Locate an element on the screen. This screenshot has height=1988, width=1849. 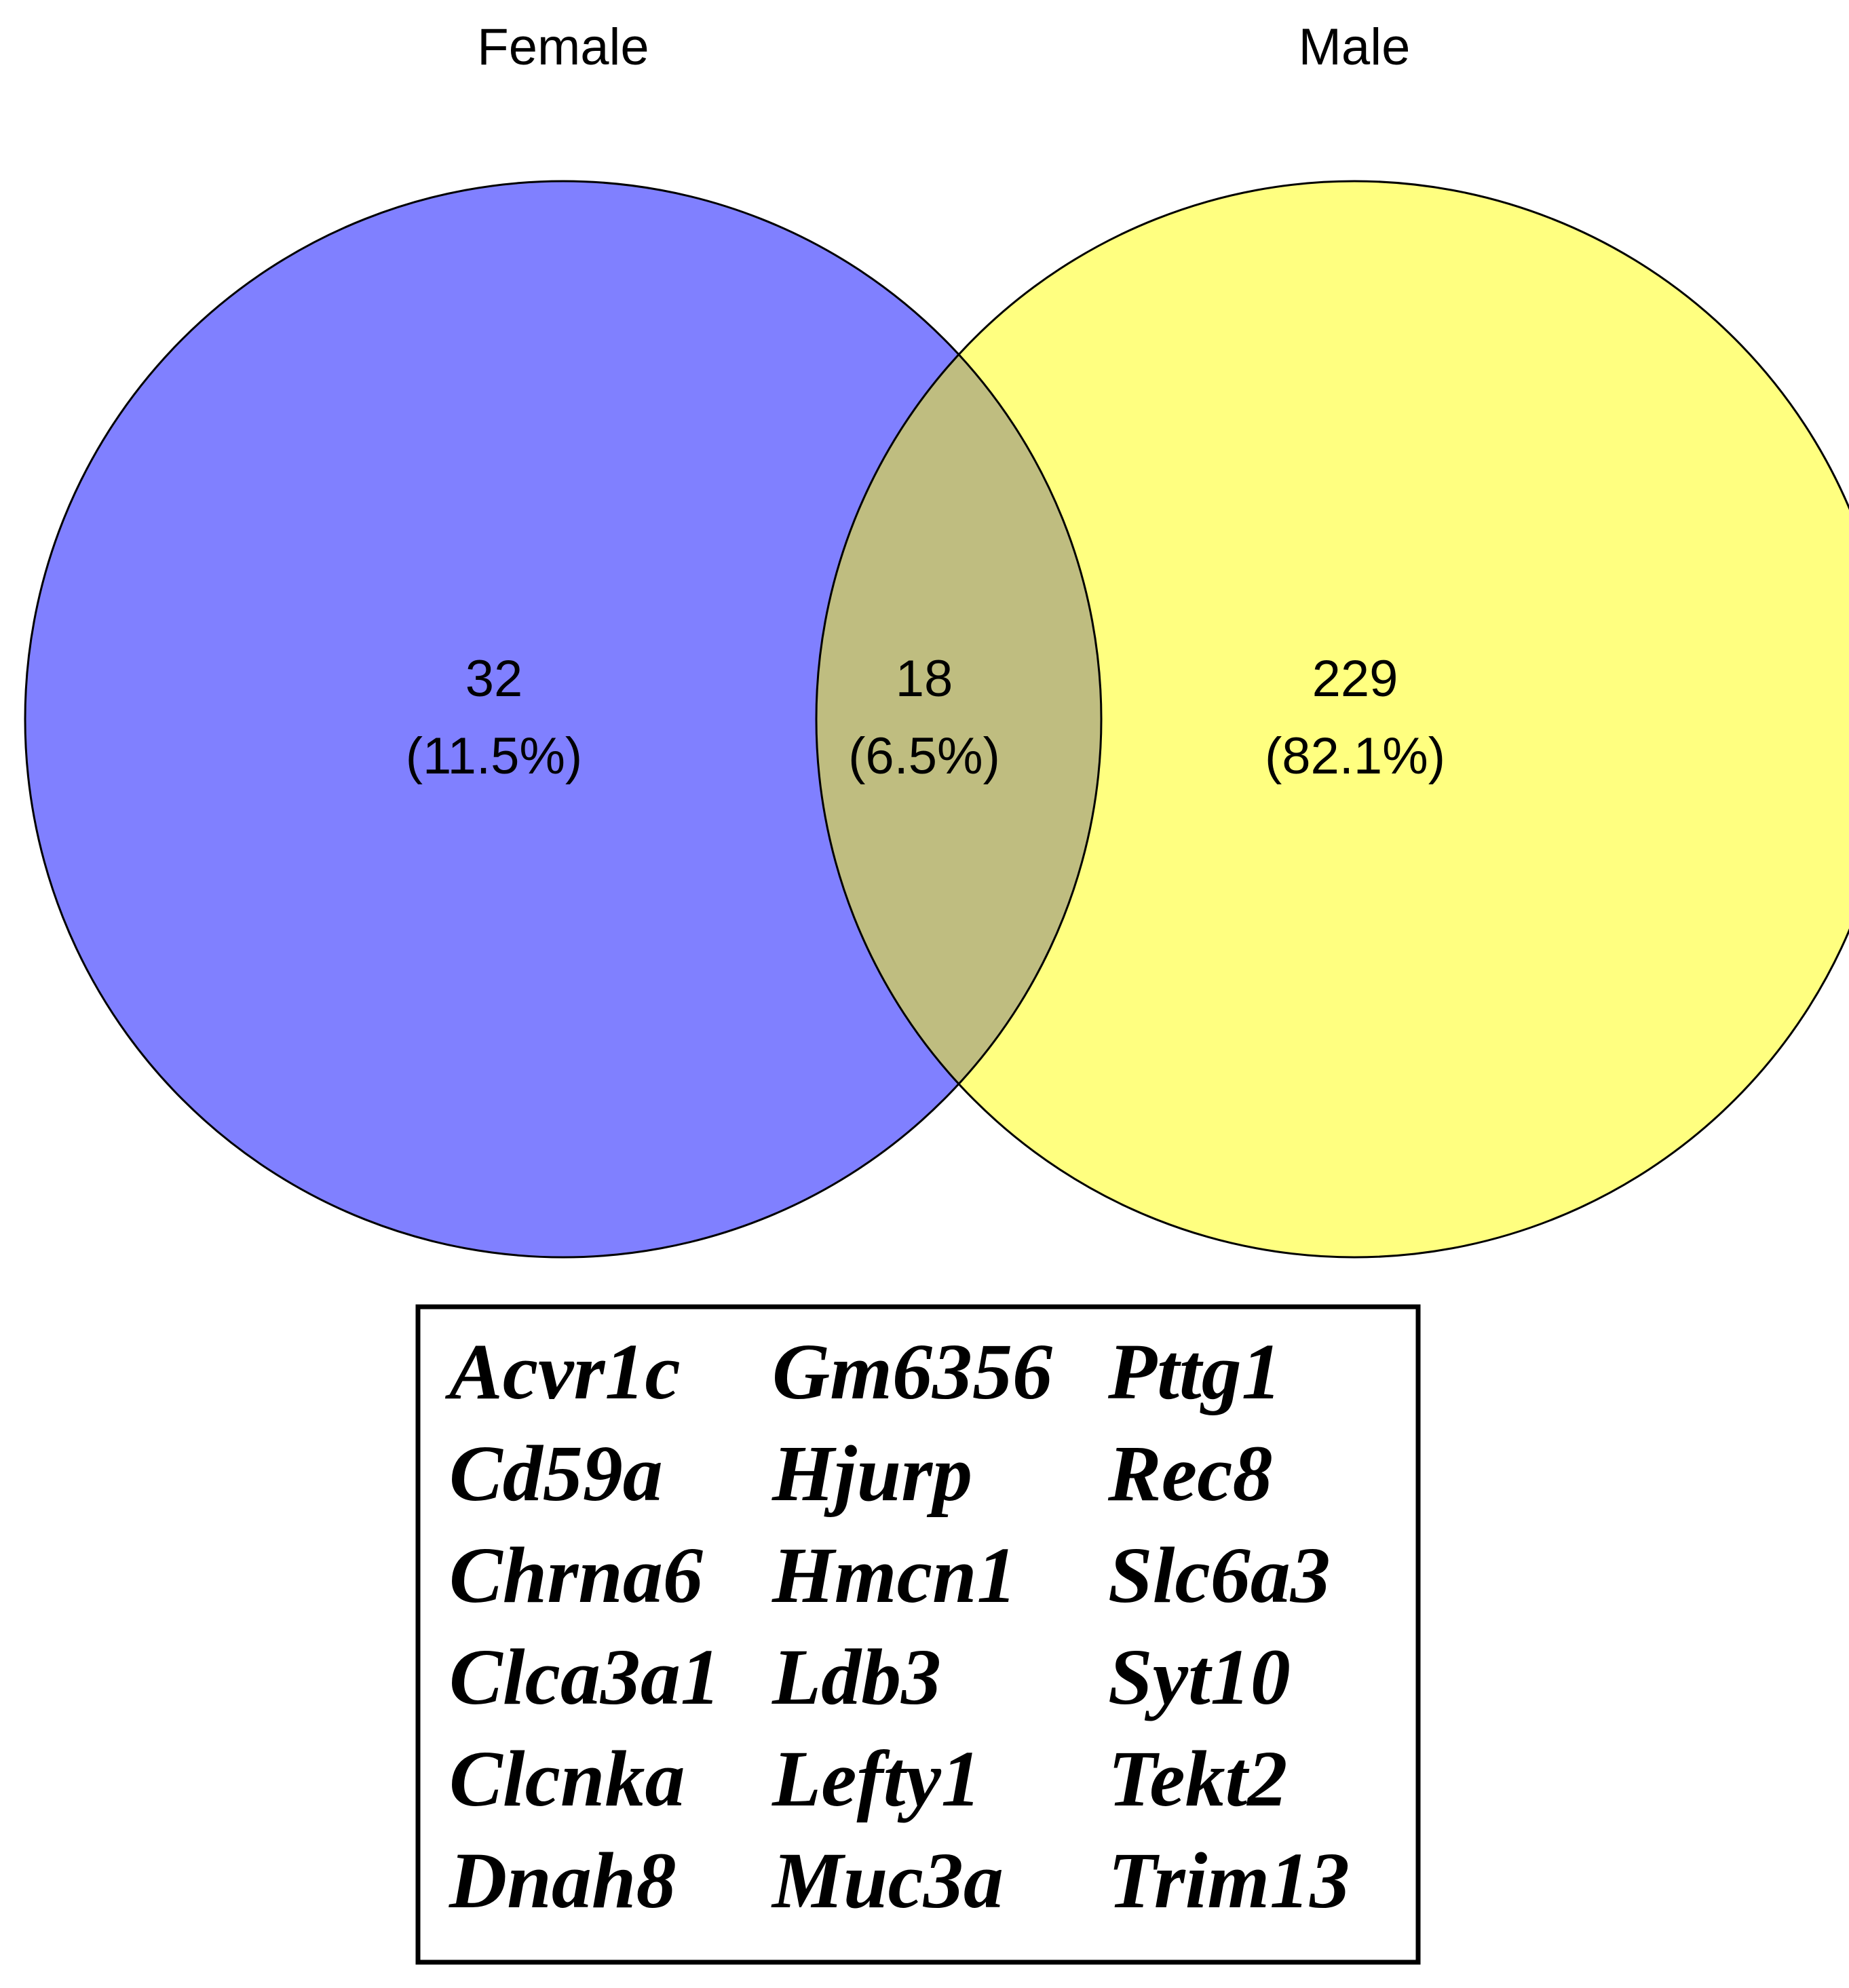
gene-name: Rec8 is located at coordinates (1189, 1473).